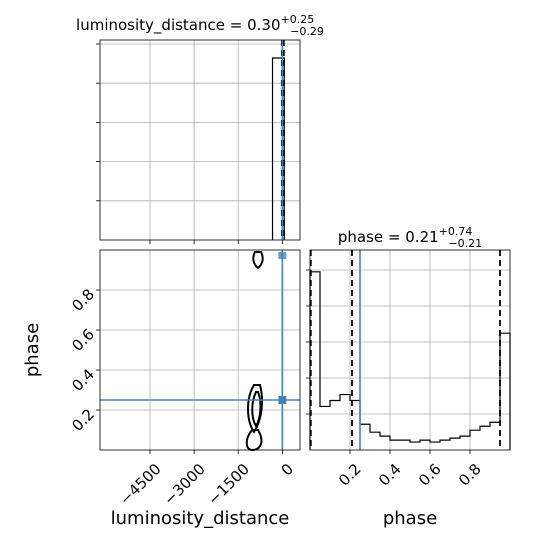 The width and height of the screenshot is (550, 554). Describe the element at coordinates (254, 351) in the screenshot. I see `contour-group` at that location.